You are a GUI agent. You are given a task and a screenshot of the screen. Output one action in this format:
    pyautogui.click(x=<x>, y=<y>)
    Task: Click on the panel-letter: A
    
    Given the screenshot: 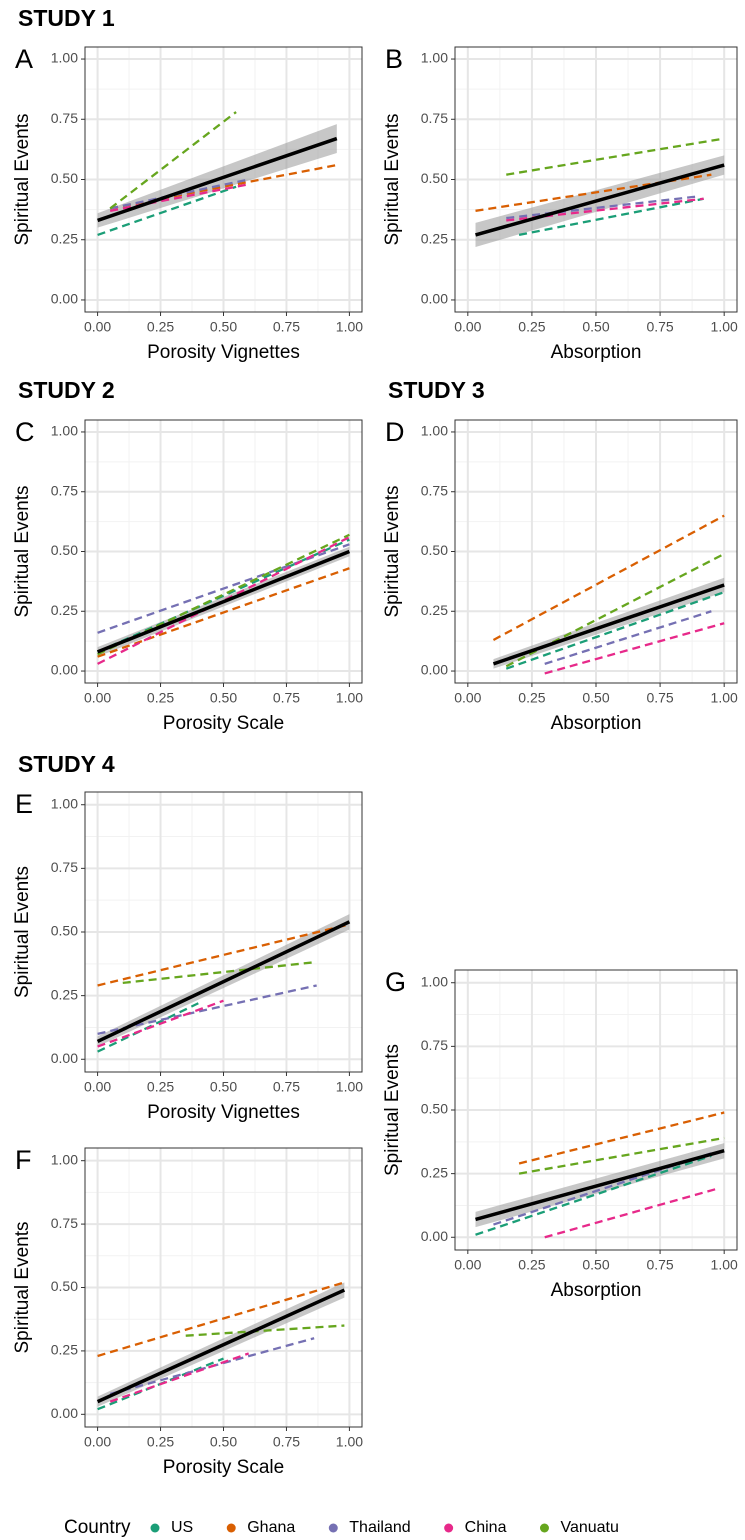 What is the action you would take?
    pyautogui.click(x=24, y=59)
    